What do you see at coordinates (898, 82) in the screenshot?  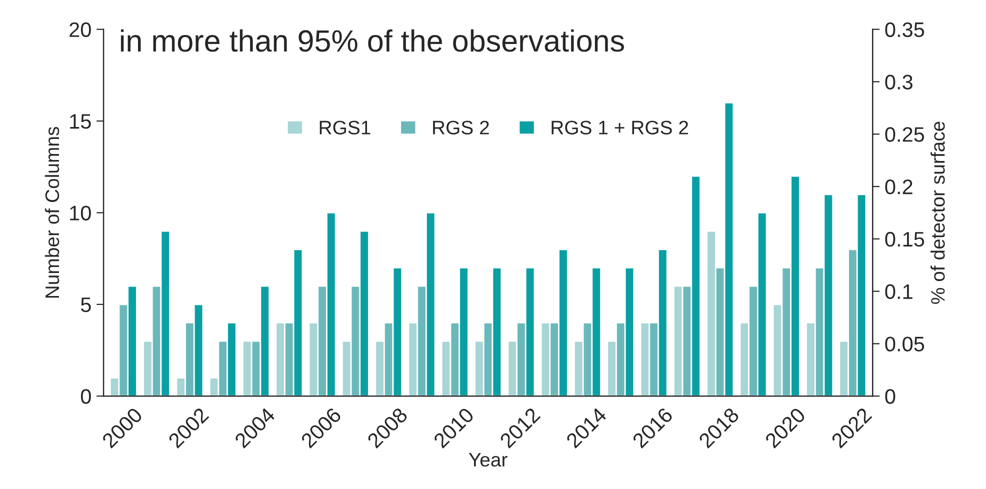 I see `y2-tick-label: 0.3` at bounding box center [898, 82].